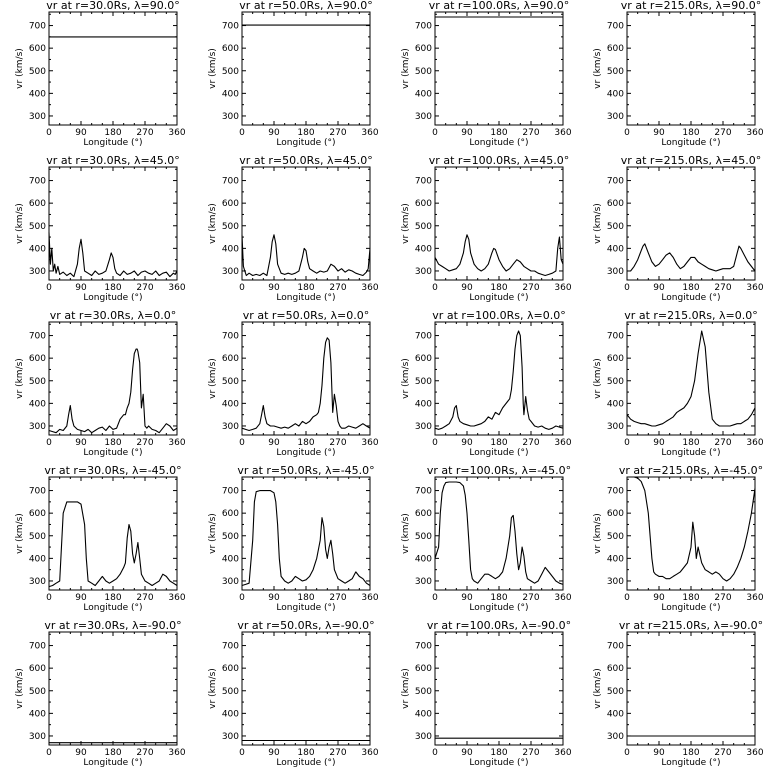 This screenshot has height=768, width=768. Describe the element at coordinates (691, 625) in the screenshot. I see `panel-title: vr at r=215.0Rs, λ=-90.0°` at that location.